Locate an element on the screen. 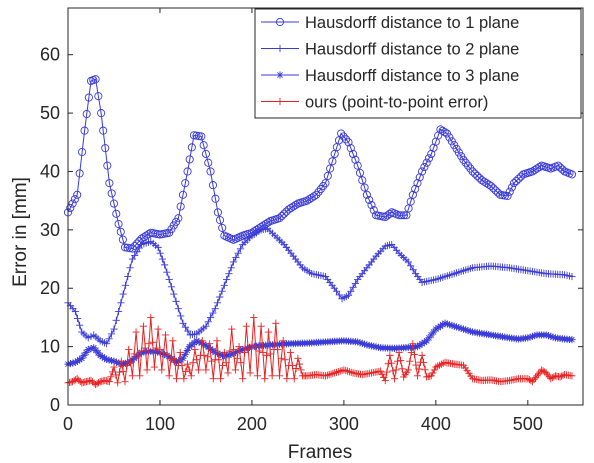  x-tick-label: 400 is located at coordinates (436, 424).